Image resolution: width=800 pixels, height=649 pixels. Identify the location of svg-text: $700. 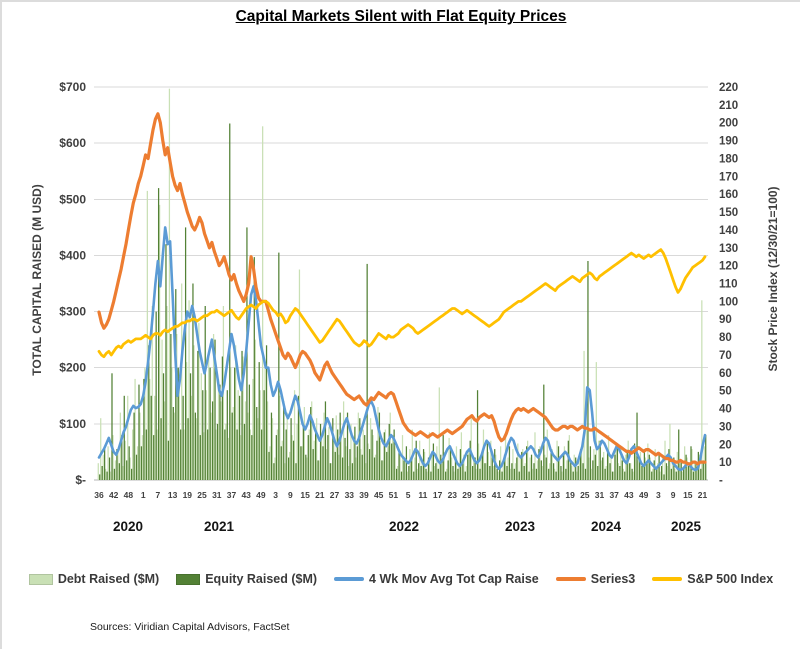
(72, 87).